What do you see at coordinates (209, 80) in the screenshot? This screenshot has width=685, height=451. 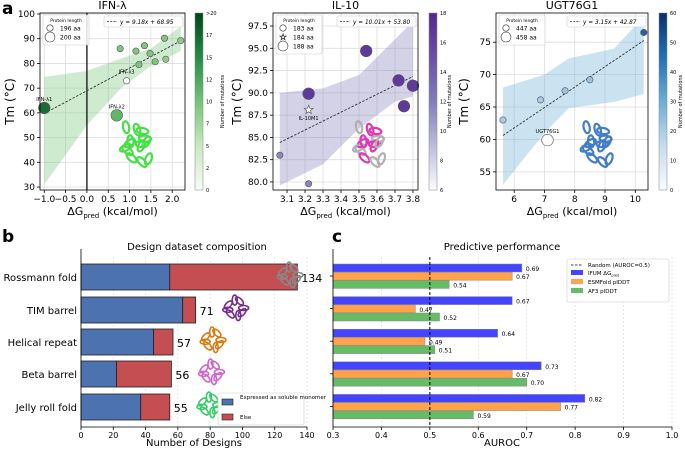 I see `colorbar-tick-label: 12` at bounding box center [209, 80].